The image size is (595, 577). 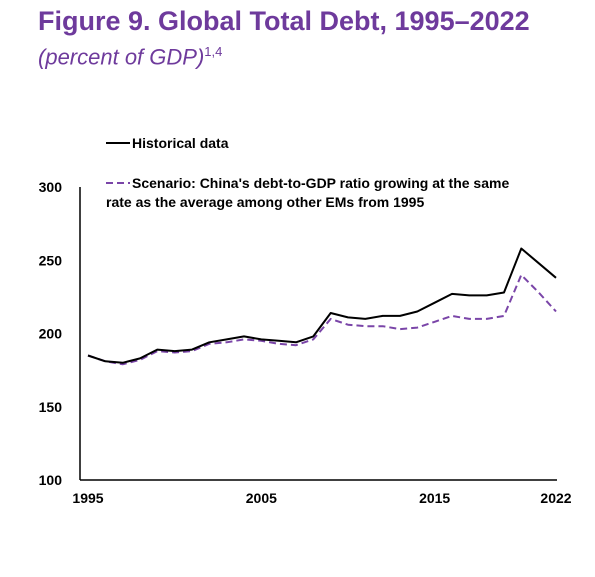 I want to click on x-tick-label-1995: 1995, so click(x=87, y=498).